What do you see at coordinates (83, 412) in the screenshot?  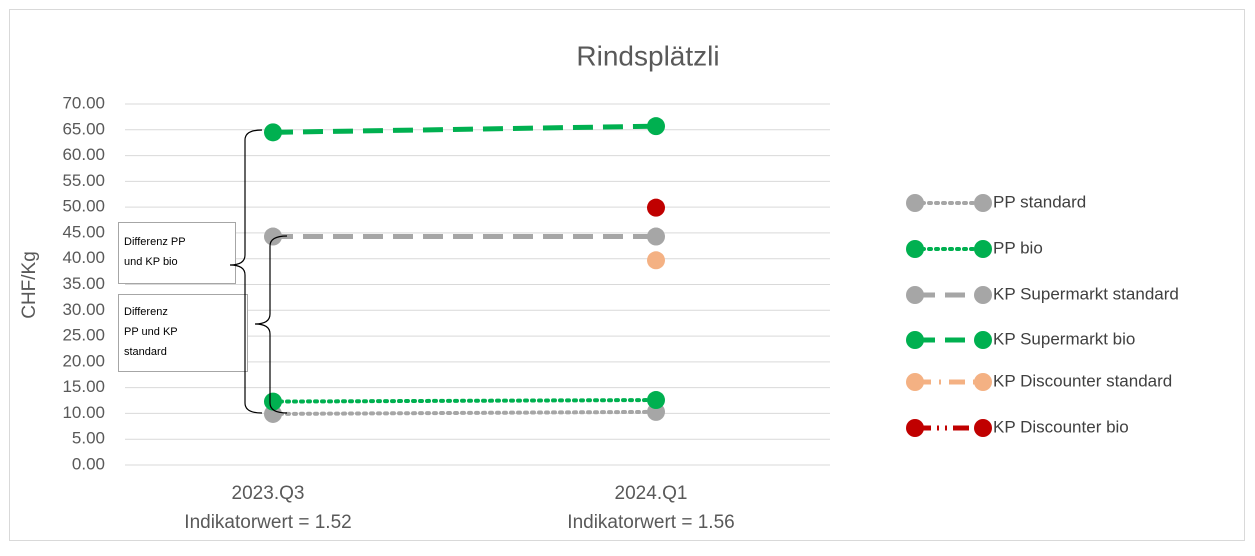 I see `y-tick-label: 10.00` at bounding box center [83, 412].